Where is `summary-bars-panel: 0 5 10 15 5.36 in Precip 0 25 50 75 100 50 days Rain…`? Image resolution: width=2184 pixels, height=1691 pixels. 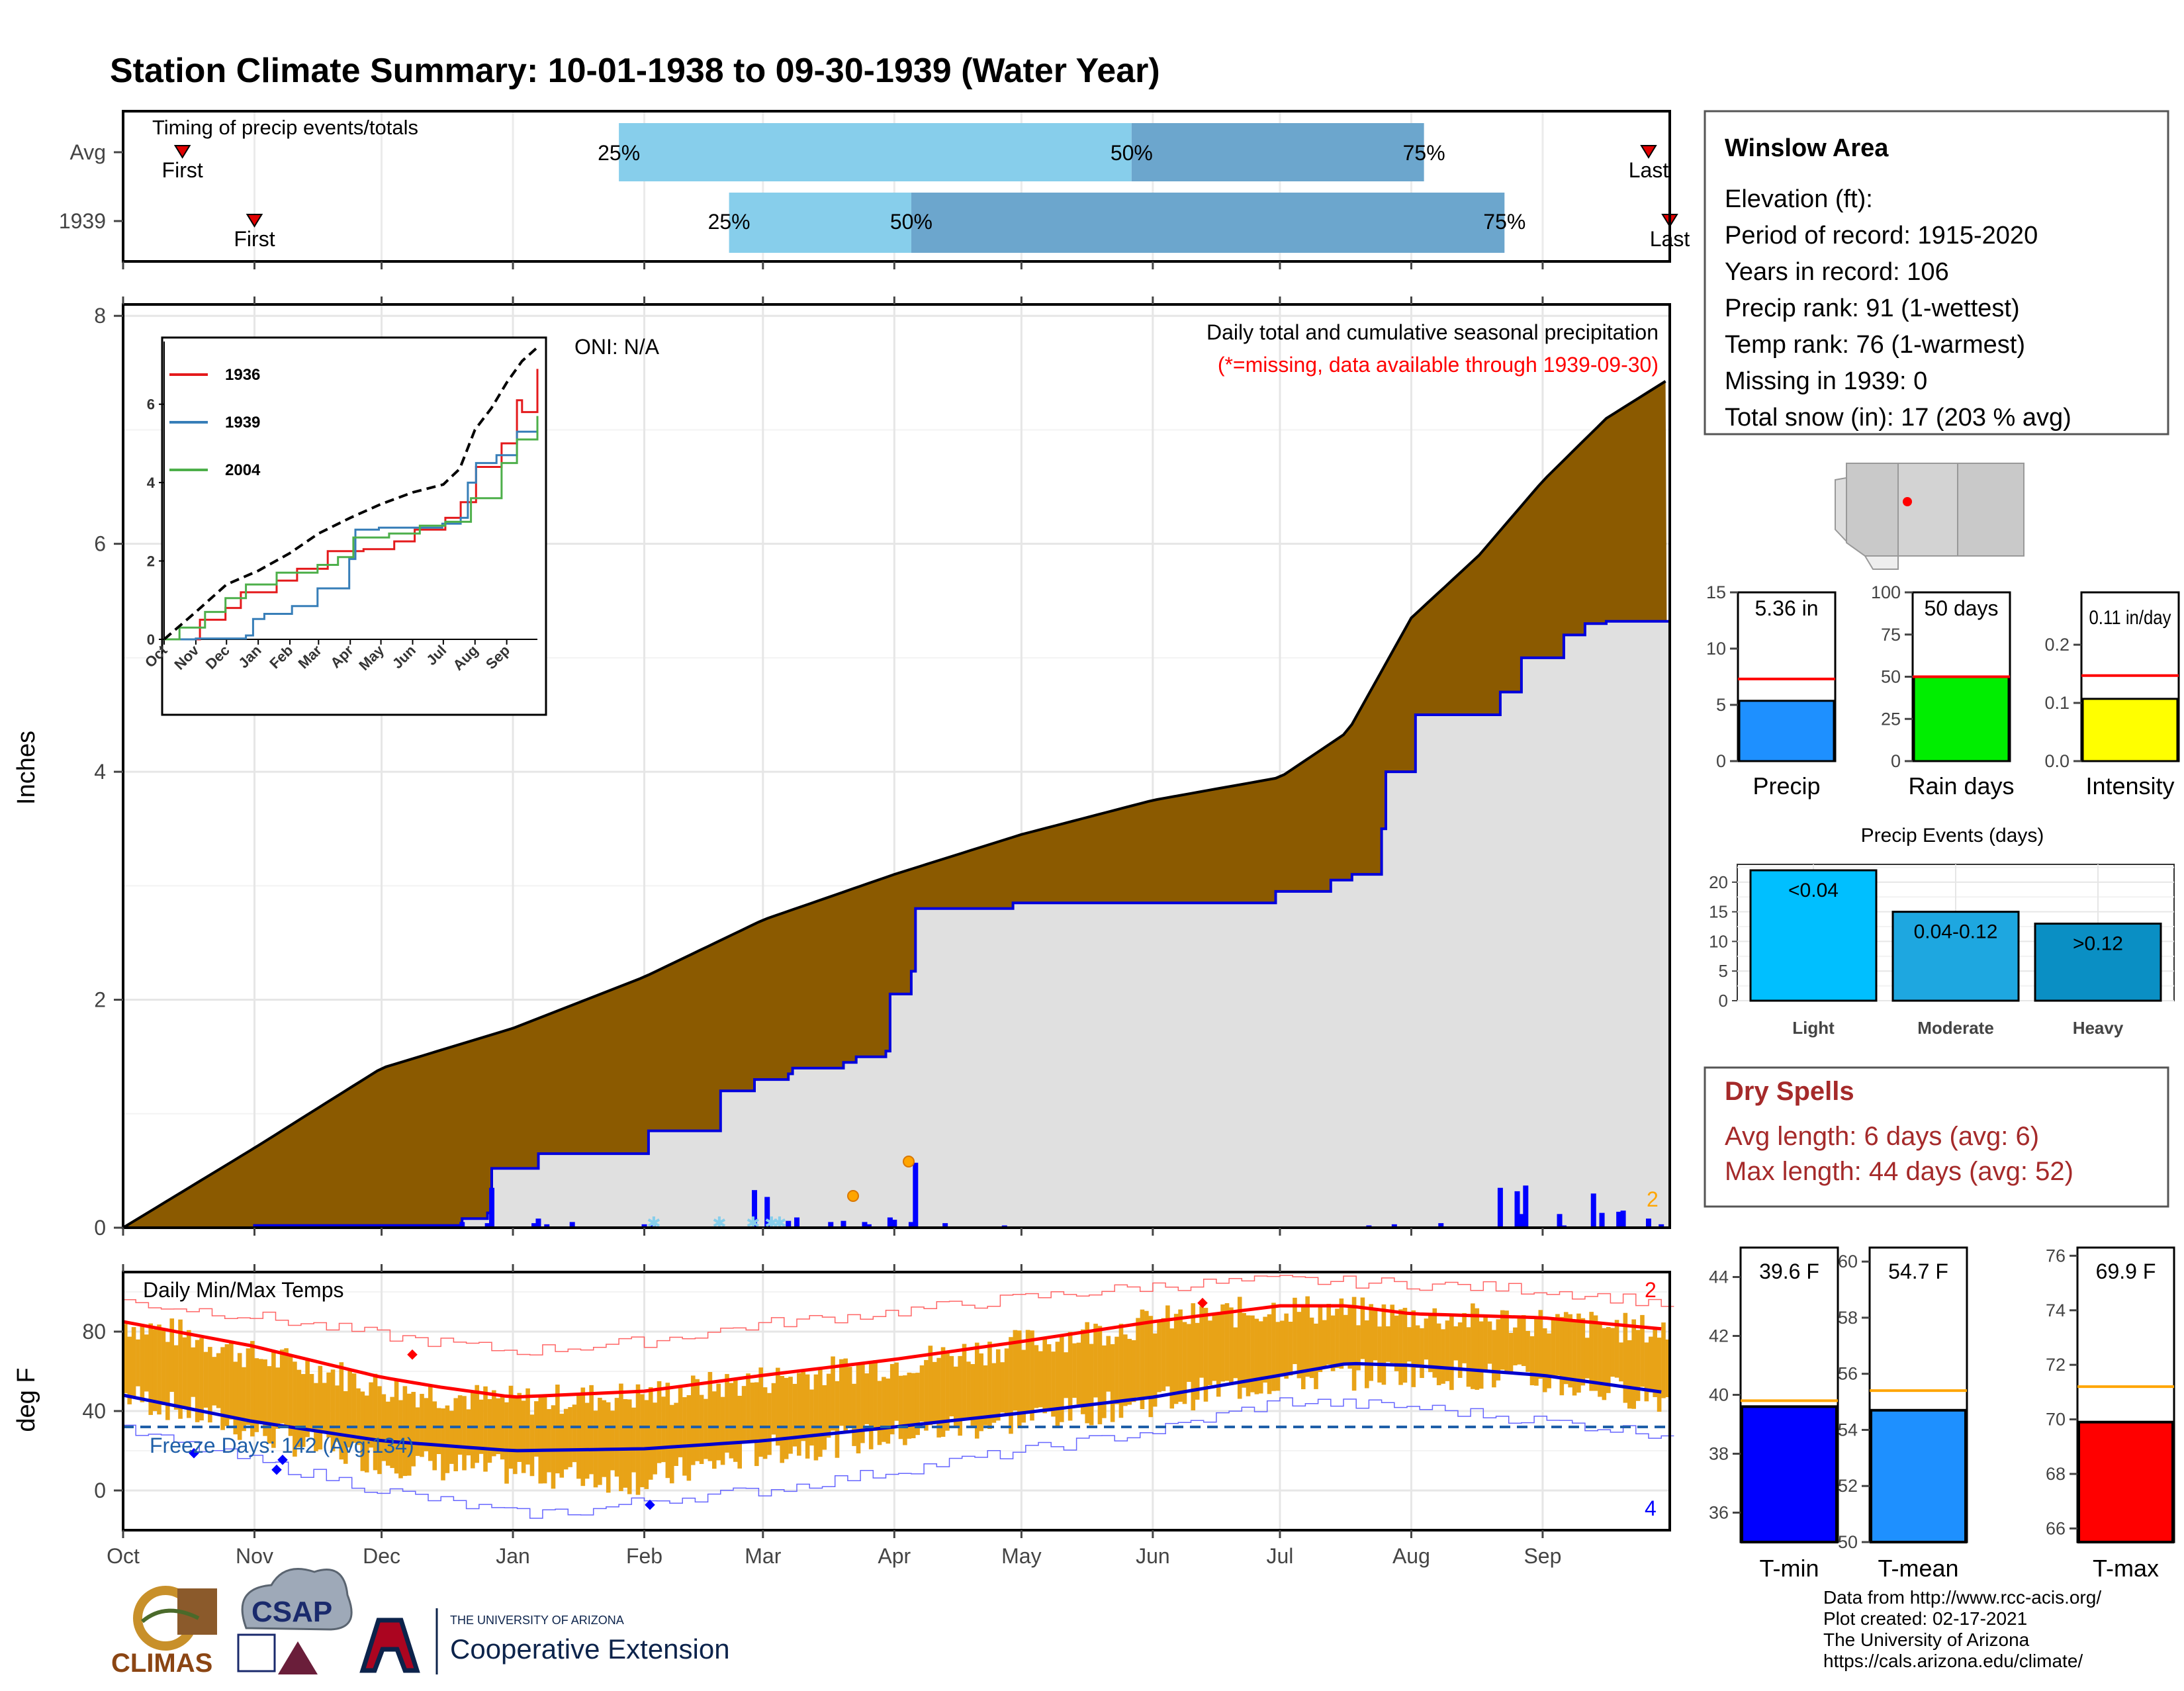 summary-bars-panel: 0 5 10 15 5.36 in Precip 0 25 50 75 100 50 days Rain… is located at coordinates (1943, 691).